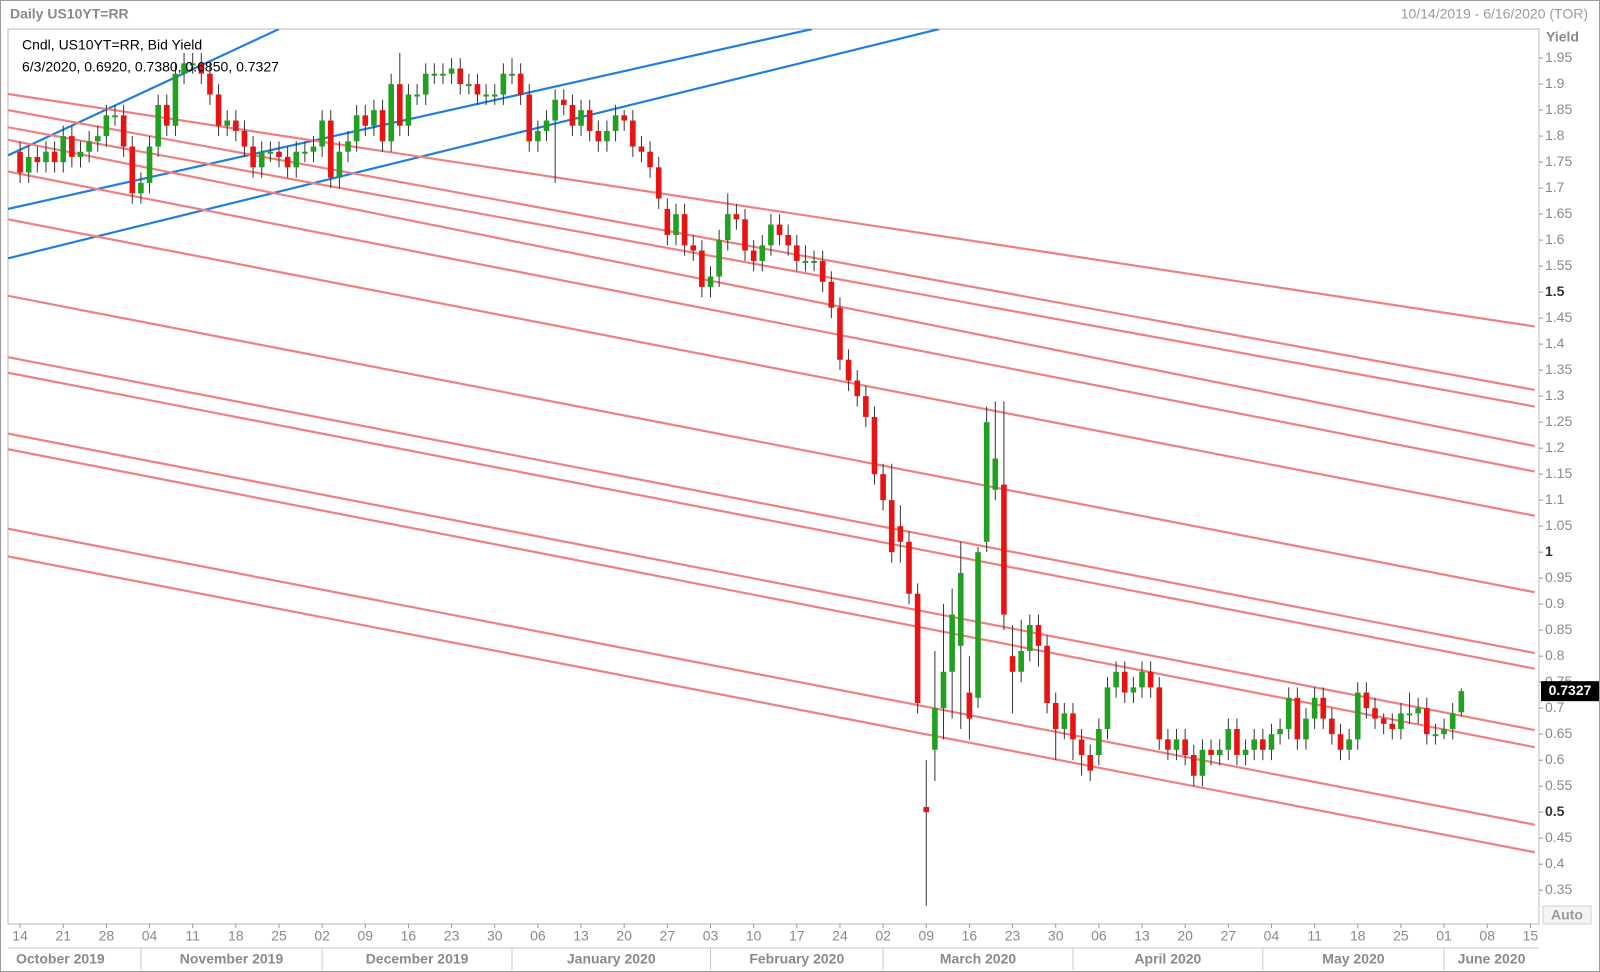  Describe the element at coordinates (1555, 83) in the screenshot. I see `y-tick-label: 1.9` at that location.